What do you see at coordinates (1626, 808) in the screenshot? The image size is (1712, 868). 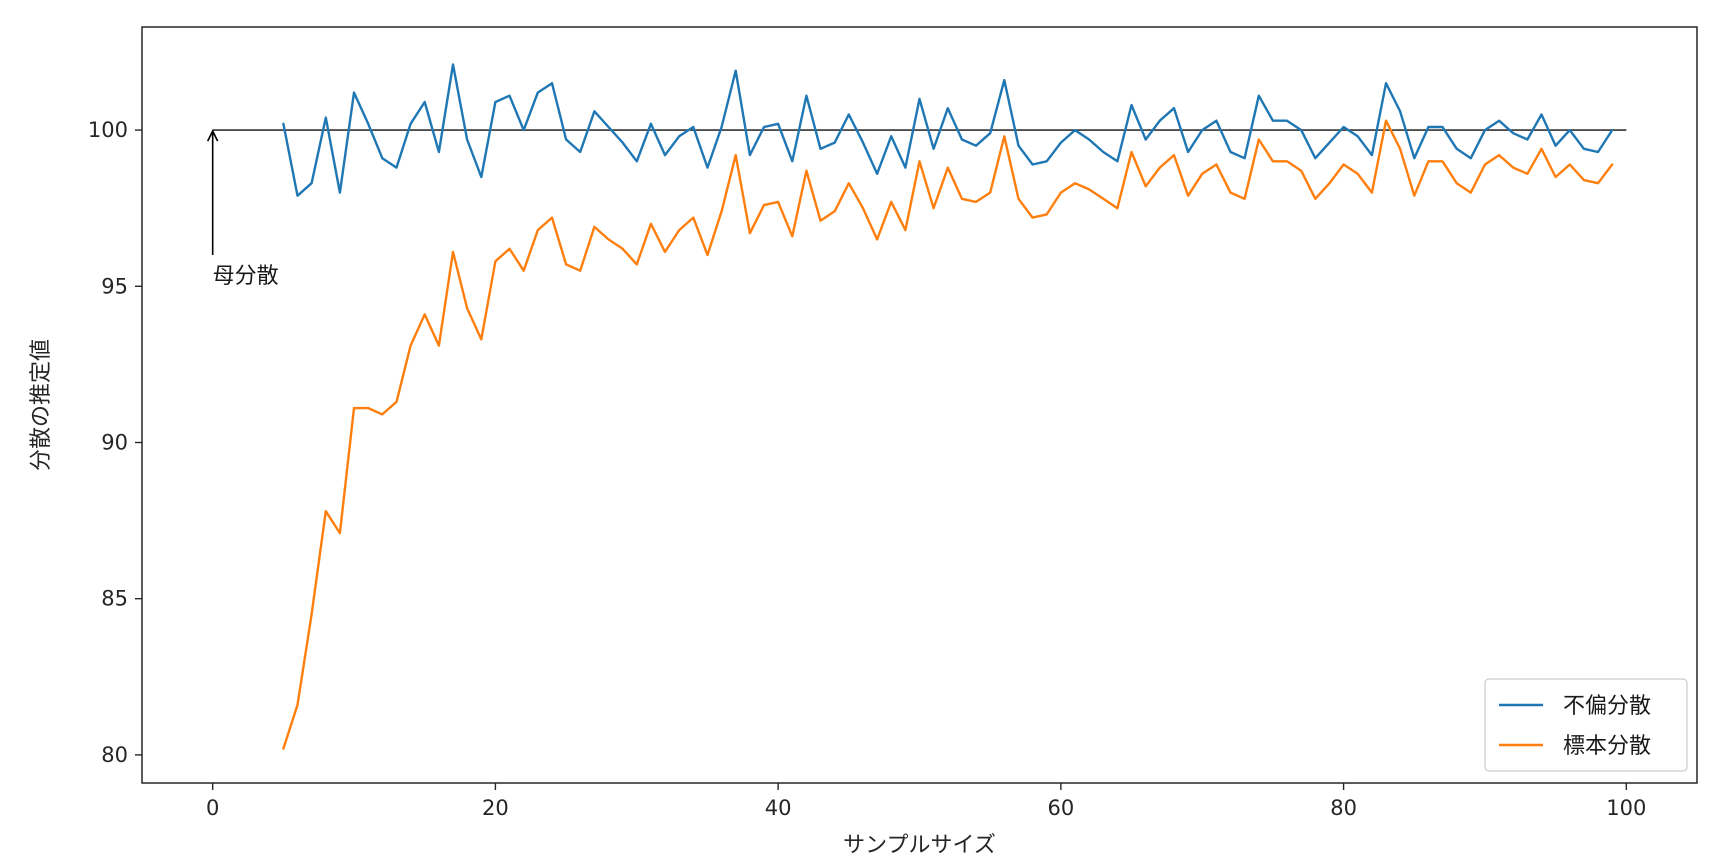 I see `x-tick-label: 100` at bounding box center [1626, 808].